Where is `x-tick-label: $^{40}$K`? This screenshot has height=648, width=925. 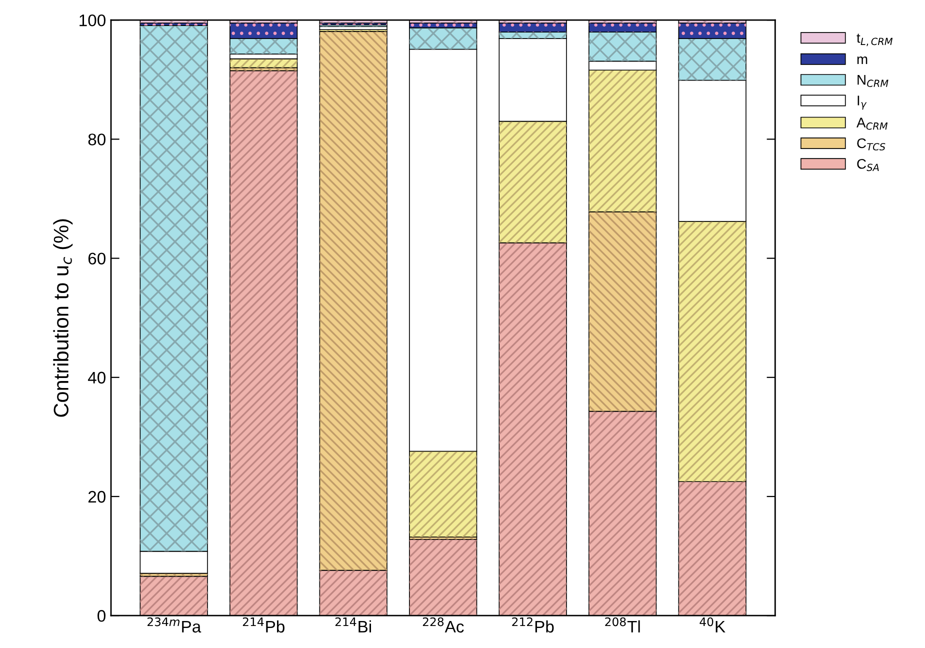
x-tick-label: $^{40}$K is located at coordinates (713, 624).